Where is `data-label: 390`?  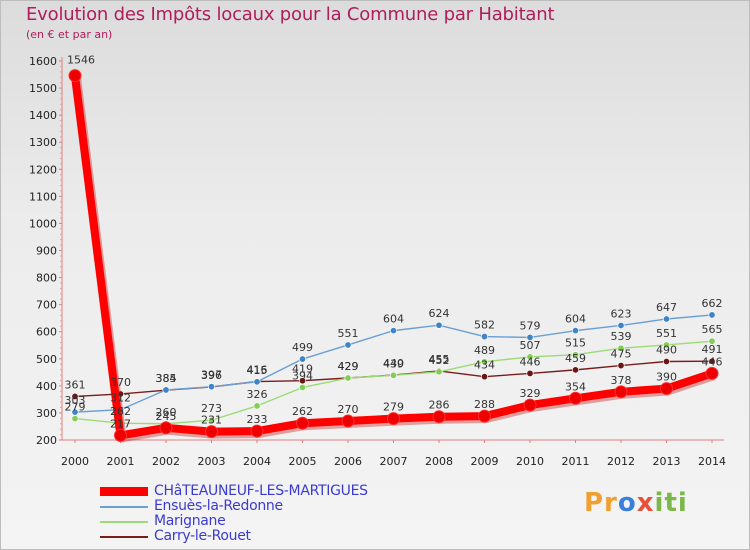
data-label: 390 is located at coordinates (666, 377).